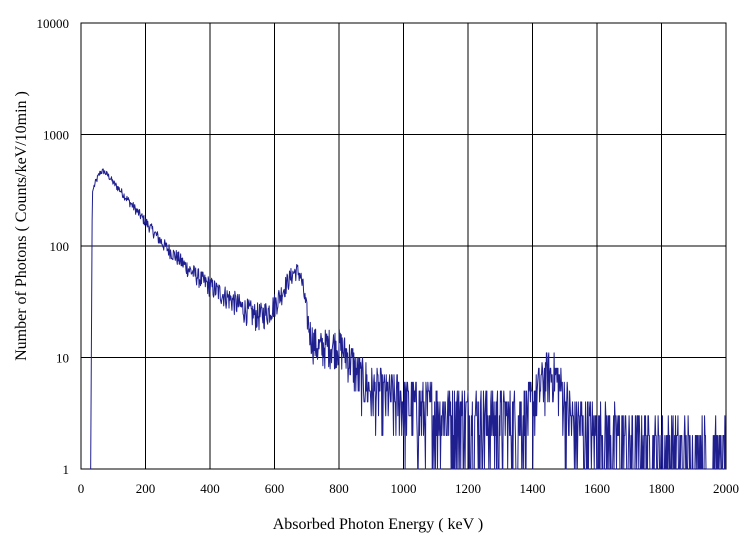 This screenshot has height=556, width=749. What do you see at coordinates (468, 488) in the screenshot?
I see `x-tick-label: 1200` at bounding box center [468, 488].